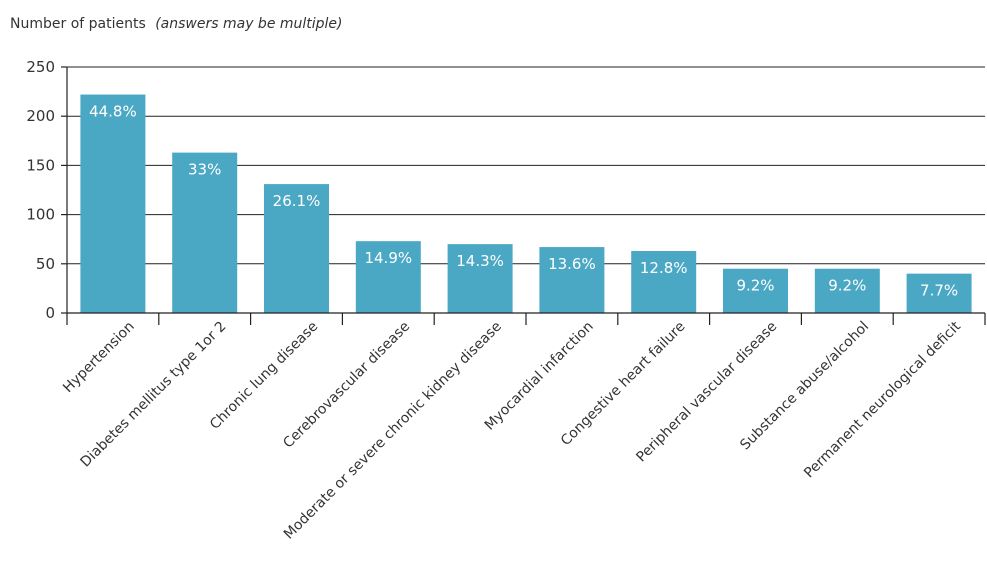 This screenshot has width=987, height=564. I want to click on bar-data-label-4: 14.3%, so click(480, 261).